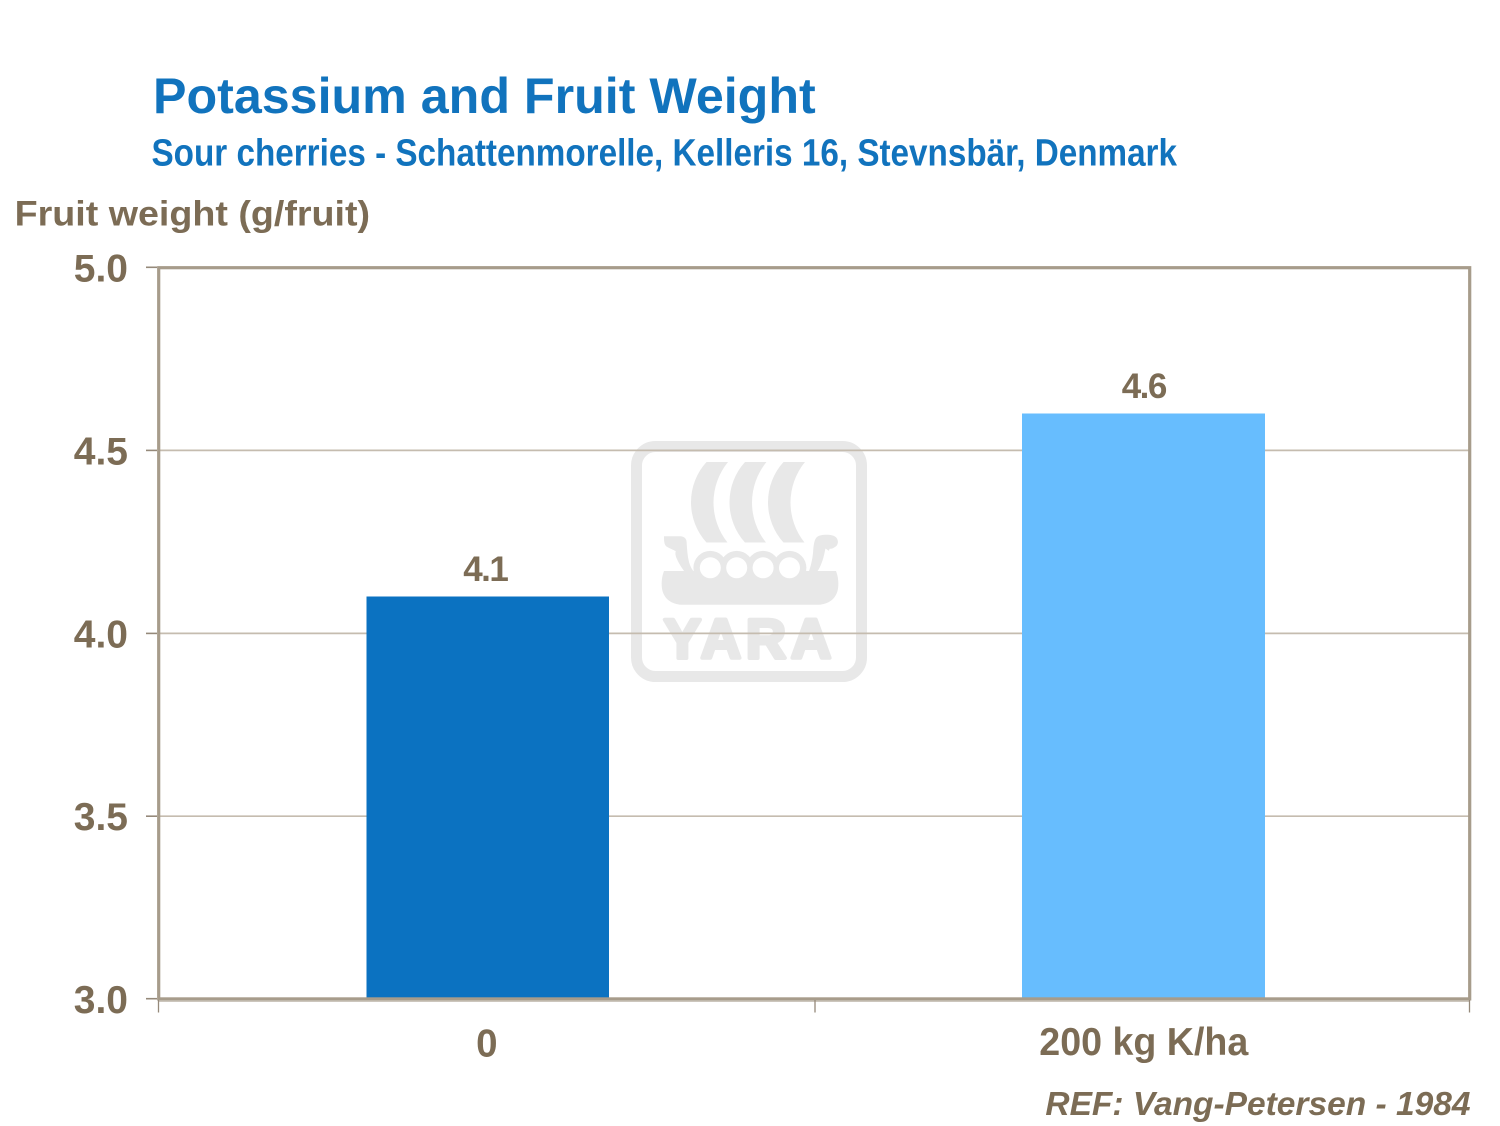  What do you see at coordinates (101, 635) in the screenshot?
I see `svg-text: 4.0` at bounding box center [101, 635].